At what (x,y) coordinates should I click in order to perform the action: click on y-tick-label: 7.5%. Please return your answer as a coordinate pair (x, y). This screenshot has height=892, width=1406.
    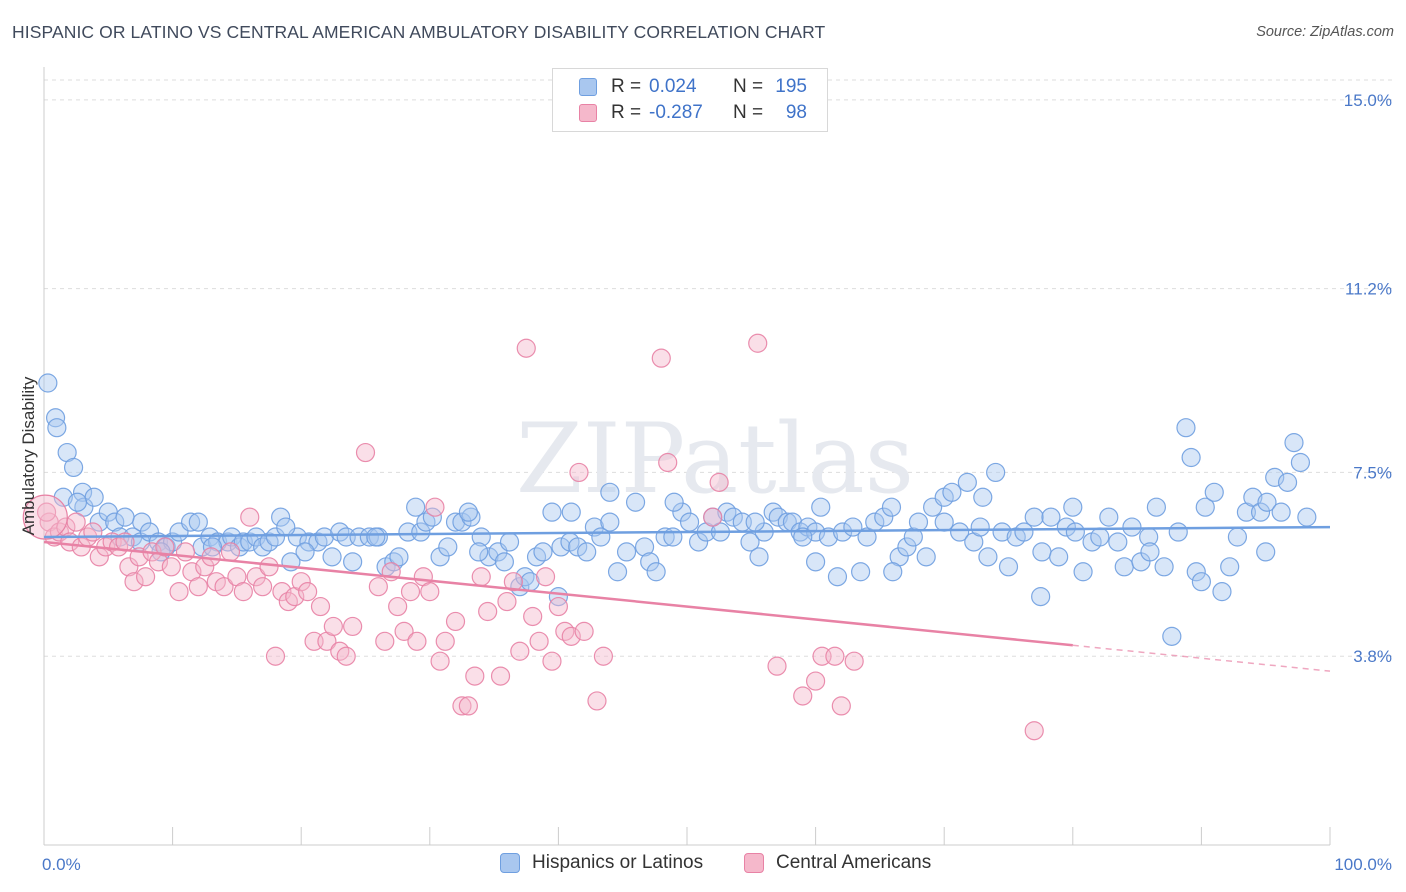
    Looking at the image, I should click on (1372, 472).